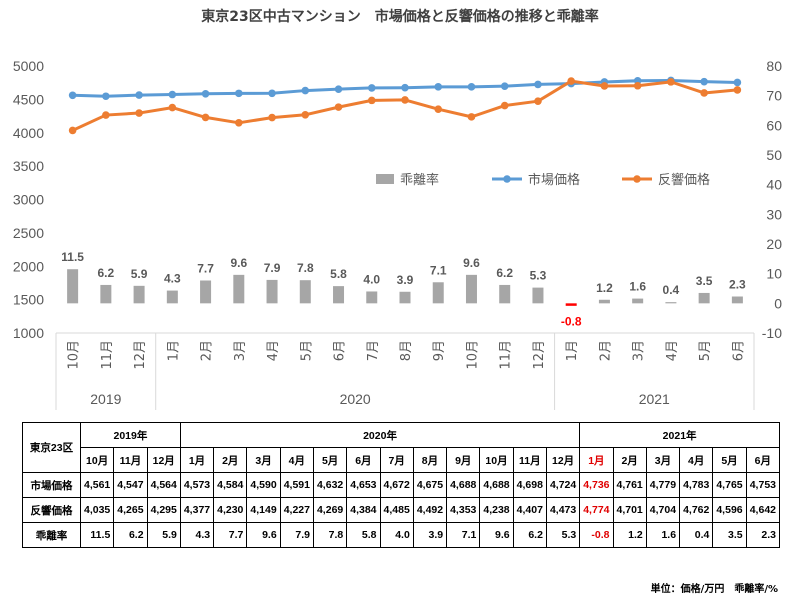 The width and height of the screenshot is (800, 600). Describe the element at coordinates (663, 510) in the screenshot. I see `table-cell: 4,704` at that location.